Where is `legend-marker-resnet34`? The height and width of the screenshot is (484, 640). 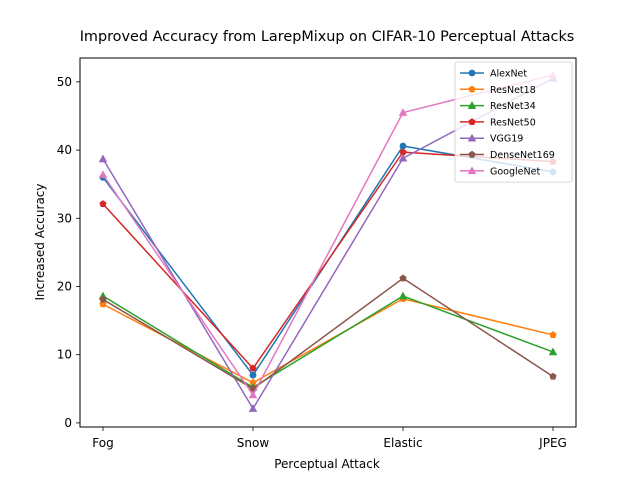 legend-marker-resnet34 is located at coordinates (472, 105).